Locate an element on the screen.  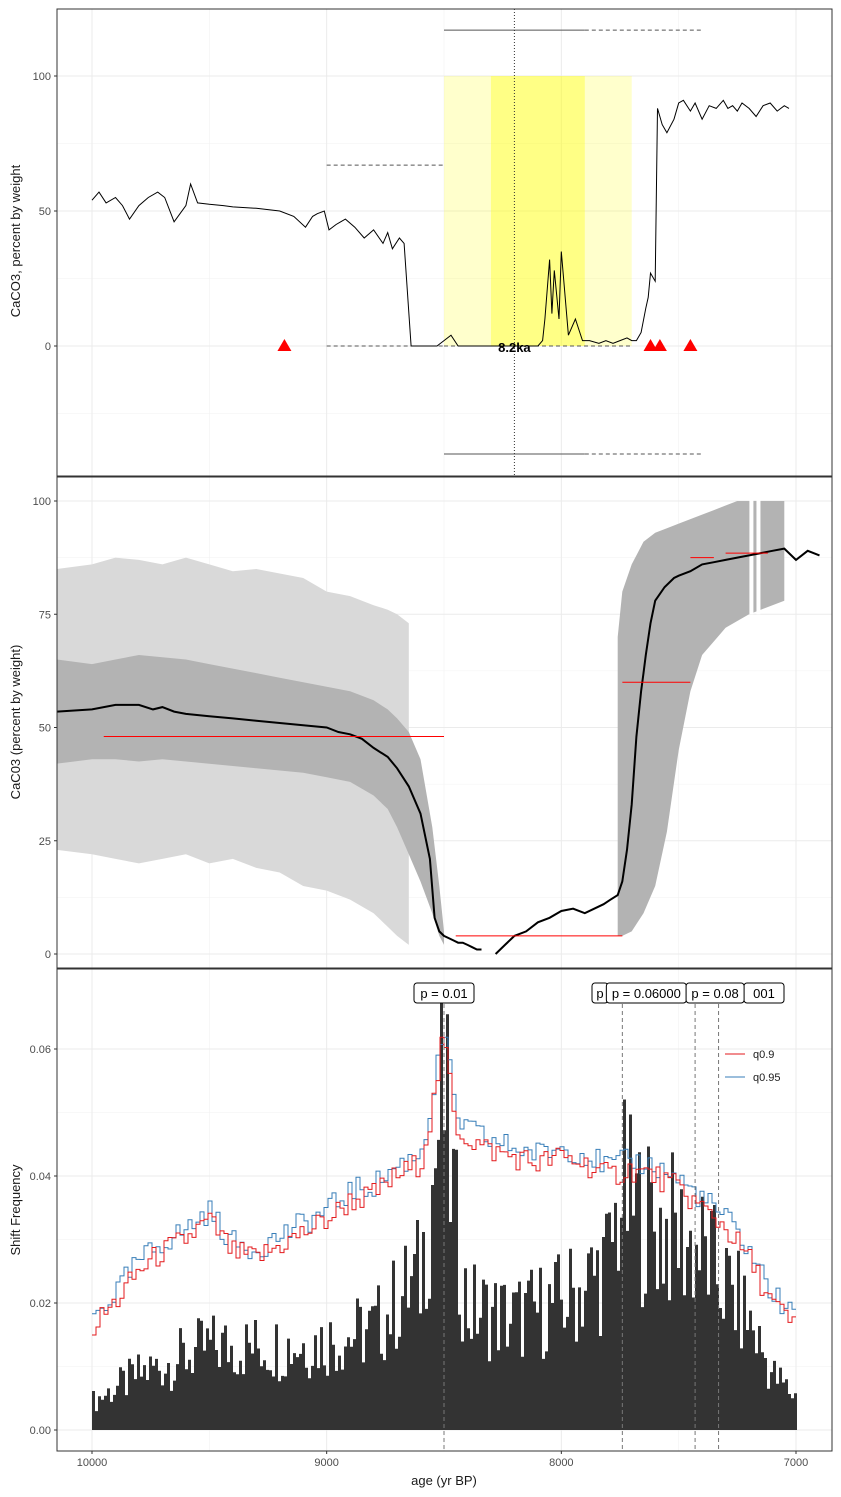
y-tick-label: 0.06 is located at coordinates (40, 1050).